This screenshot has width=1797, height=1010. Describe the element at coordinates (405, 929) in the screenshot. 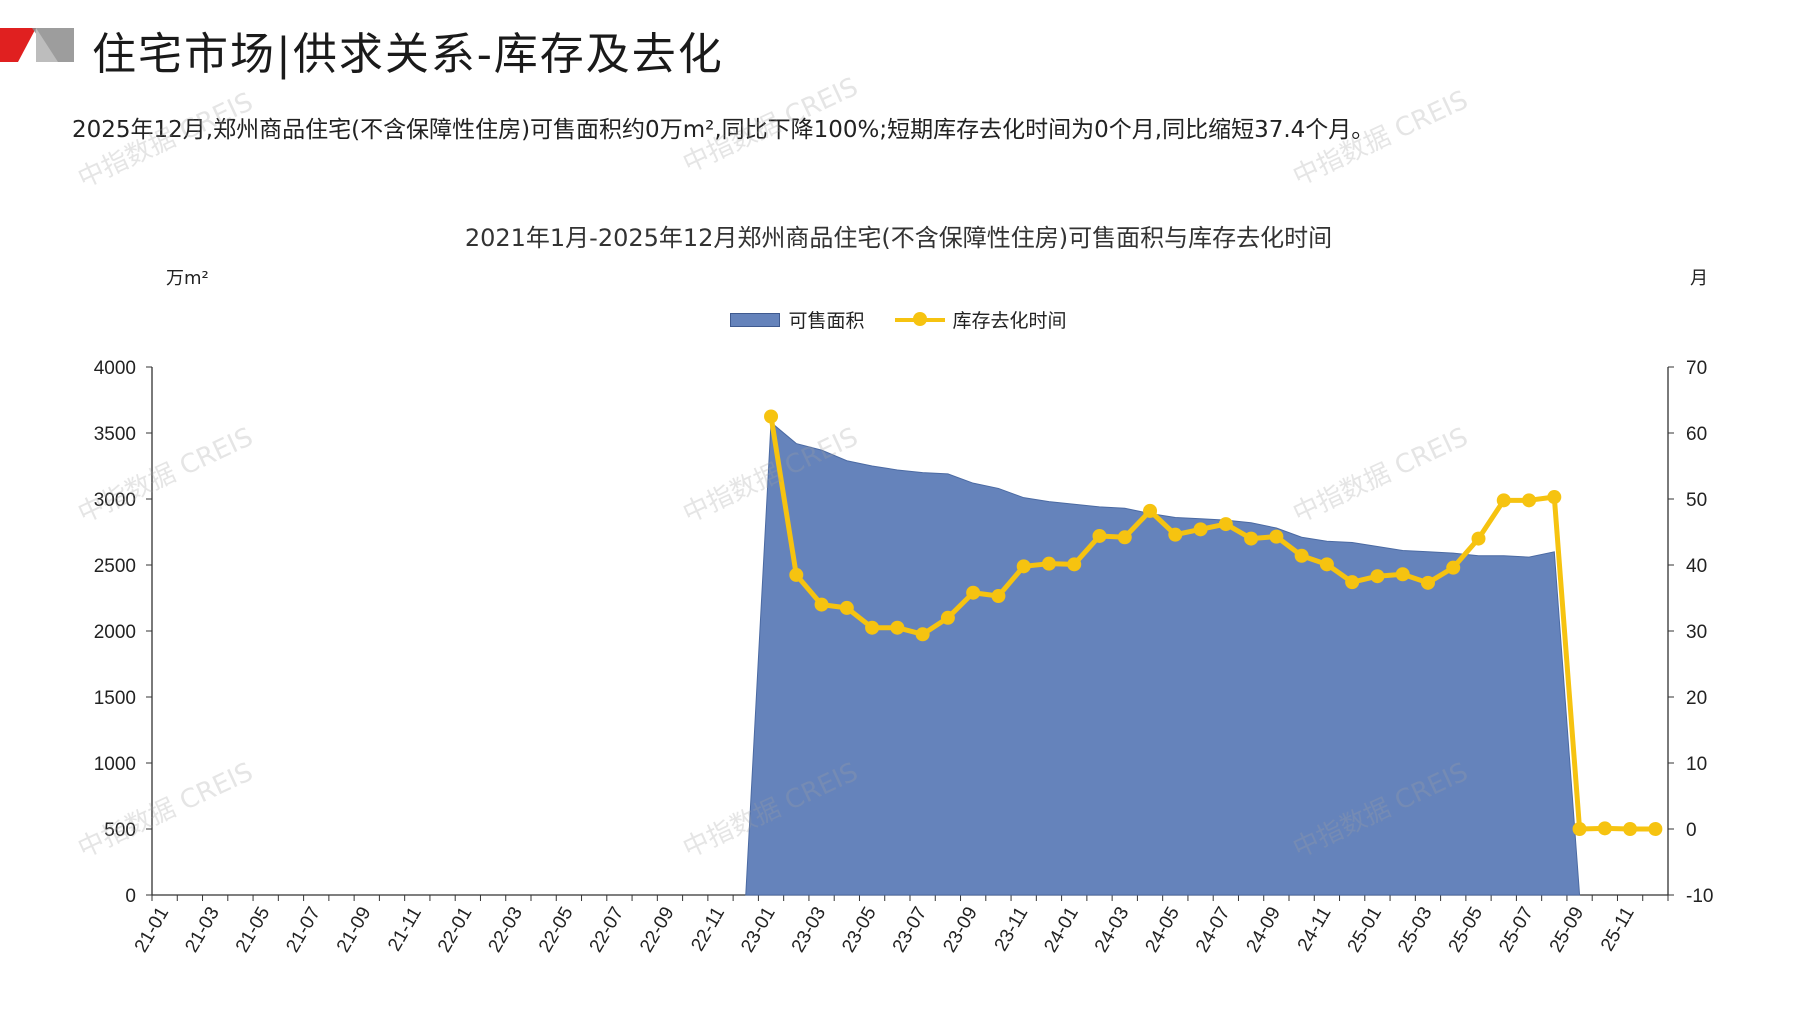

I see `x-tick-label: 21-11` at that location.